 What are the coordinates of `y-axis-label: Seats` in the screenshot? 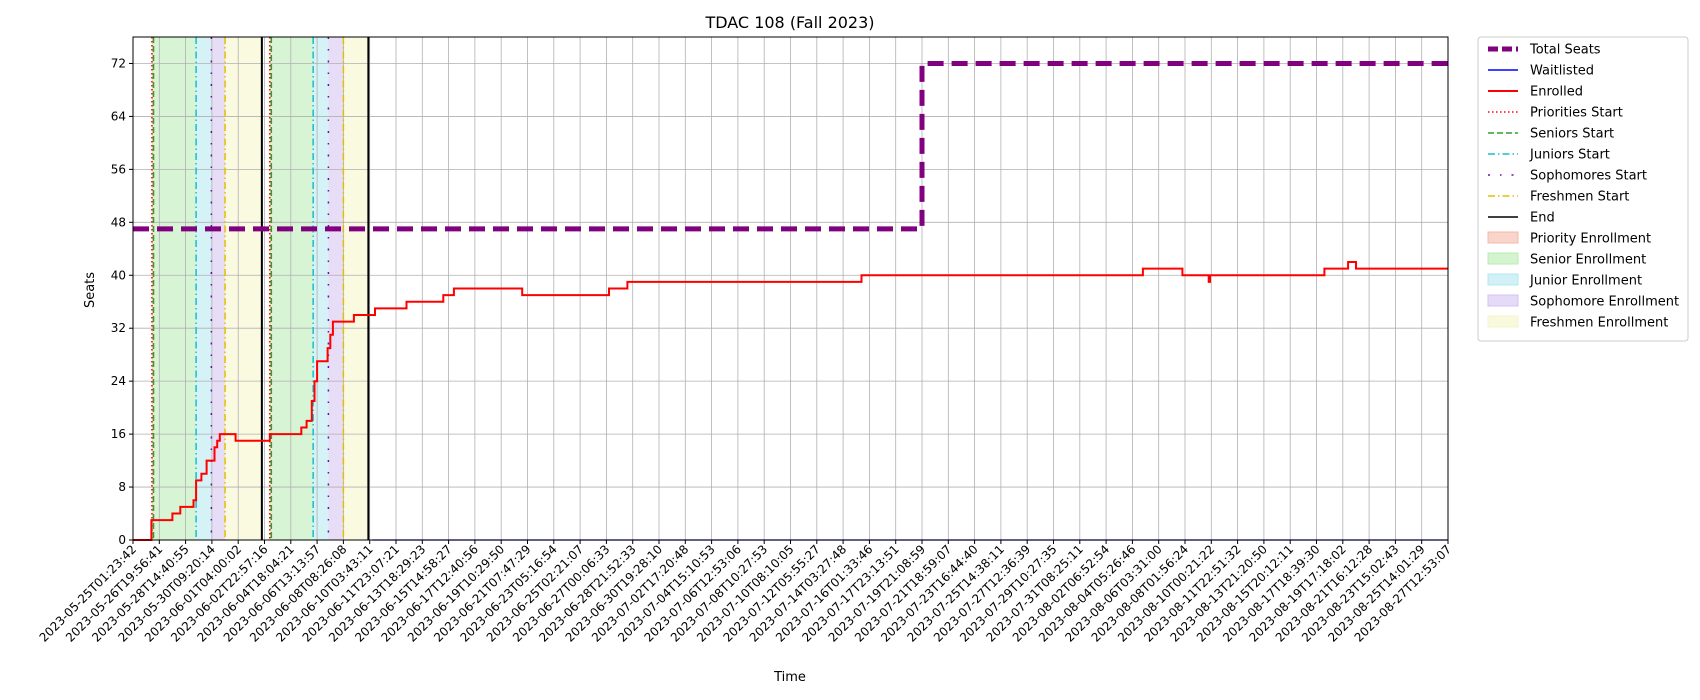 It's located at (90, 290).